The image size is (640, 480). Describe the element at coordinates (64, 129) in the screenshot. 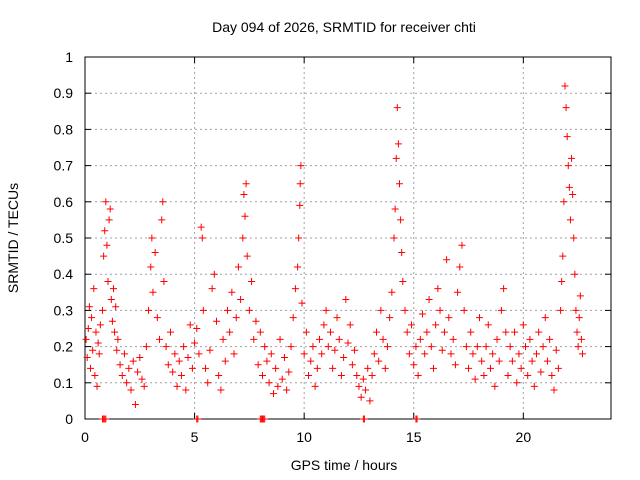

I see `y-tick-label: 0.8` at that location.